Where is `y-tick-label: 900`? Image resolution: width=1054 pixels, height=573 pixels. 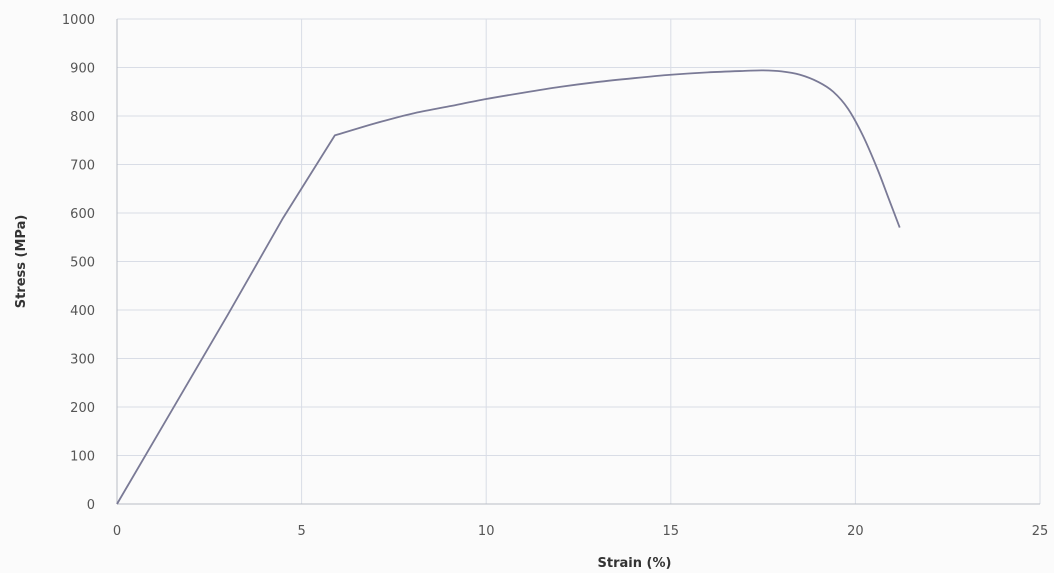
y-tick-label: 900 is located at coordinates (82, 69).